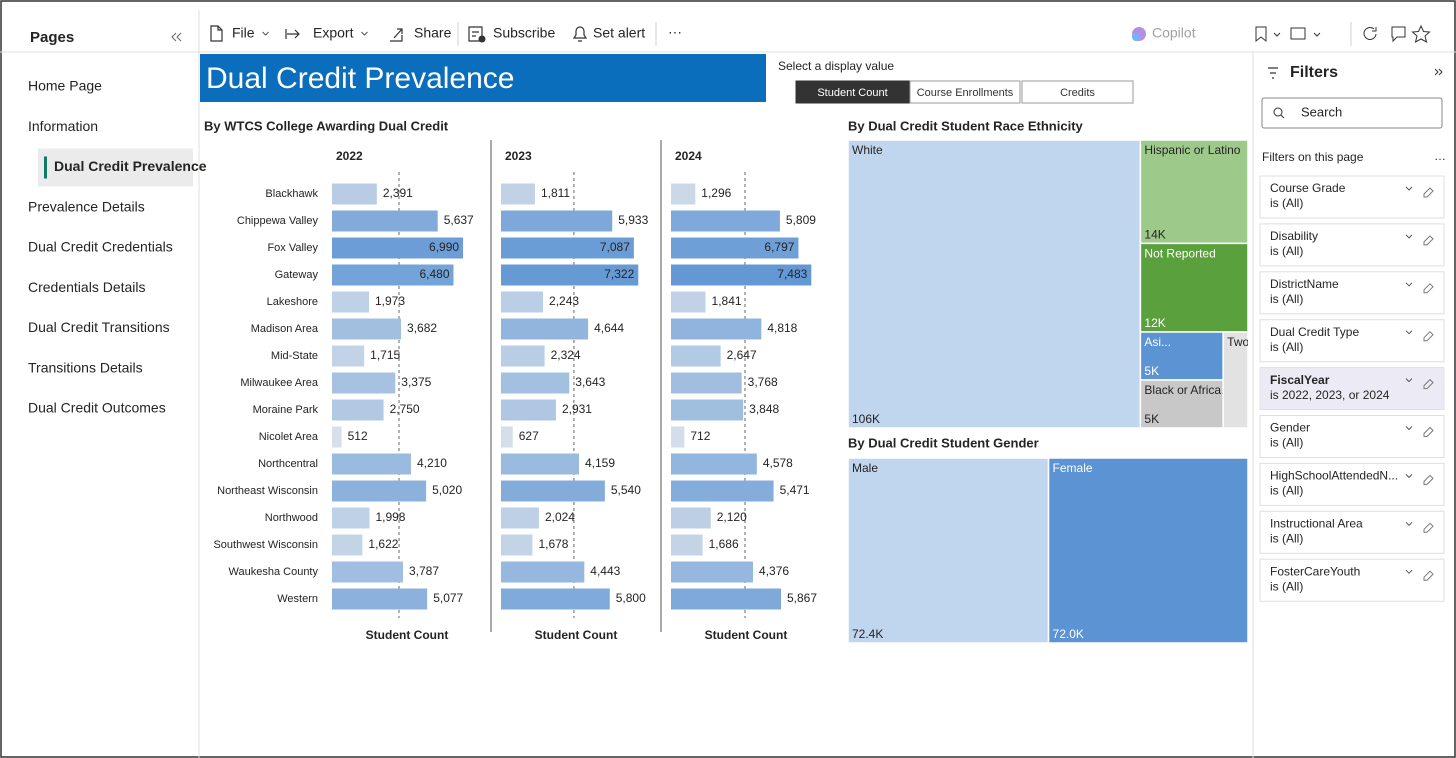  Describe the element at coordinates (1157, 356) in the screenshot. I see `tile-labels: Asi... 5K` at that location.